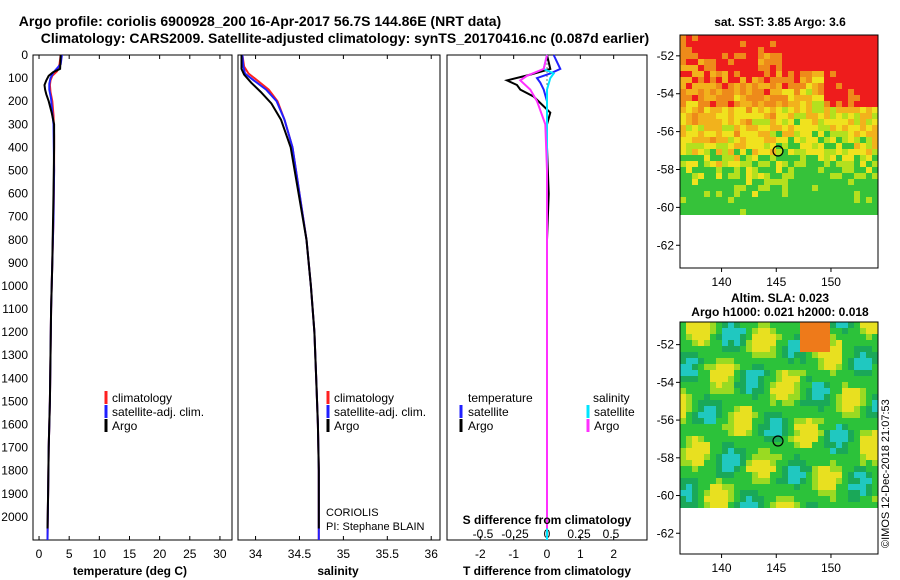 This screenshot has width=900, height=580. I want to click on map-y-tick-label: -60, so click(666, 496).